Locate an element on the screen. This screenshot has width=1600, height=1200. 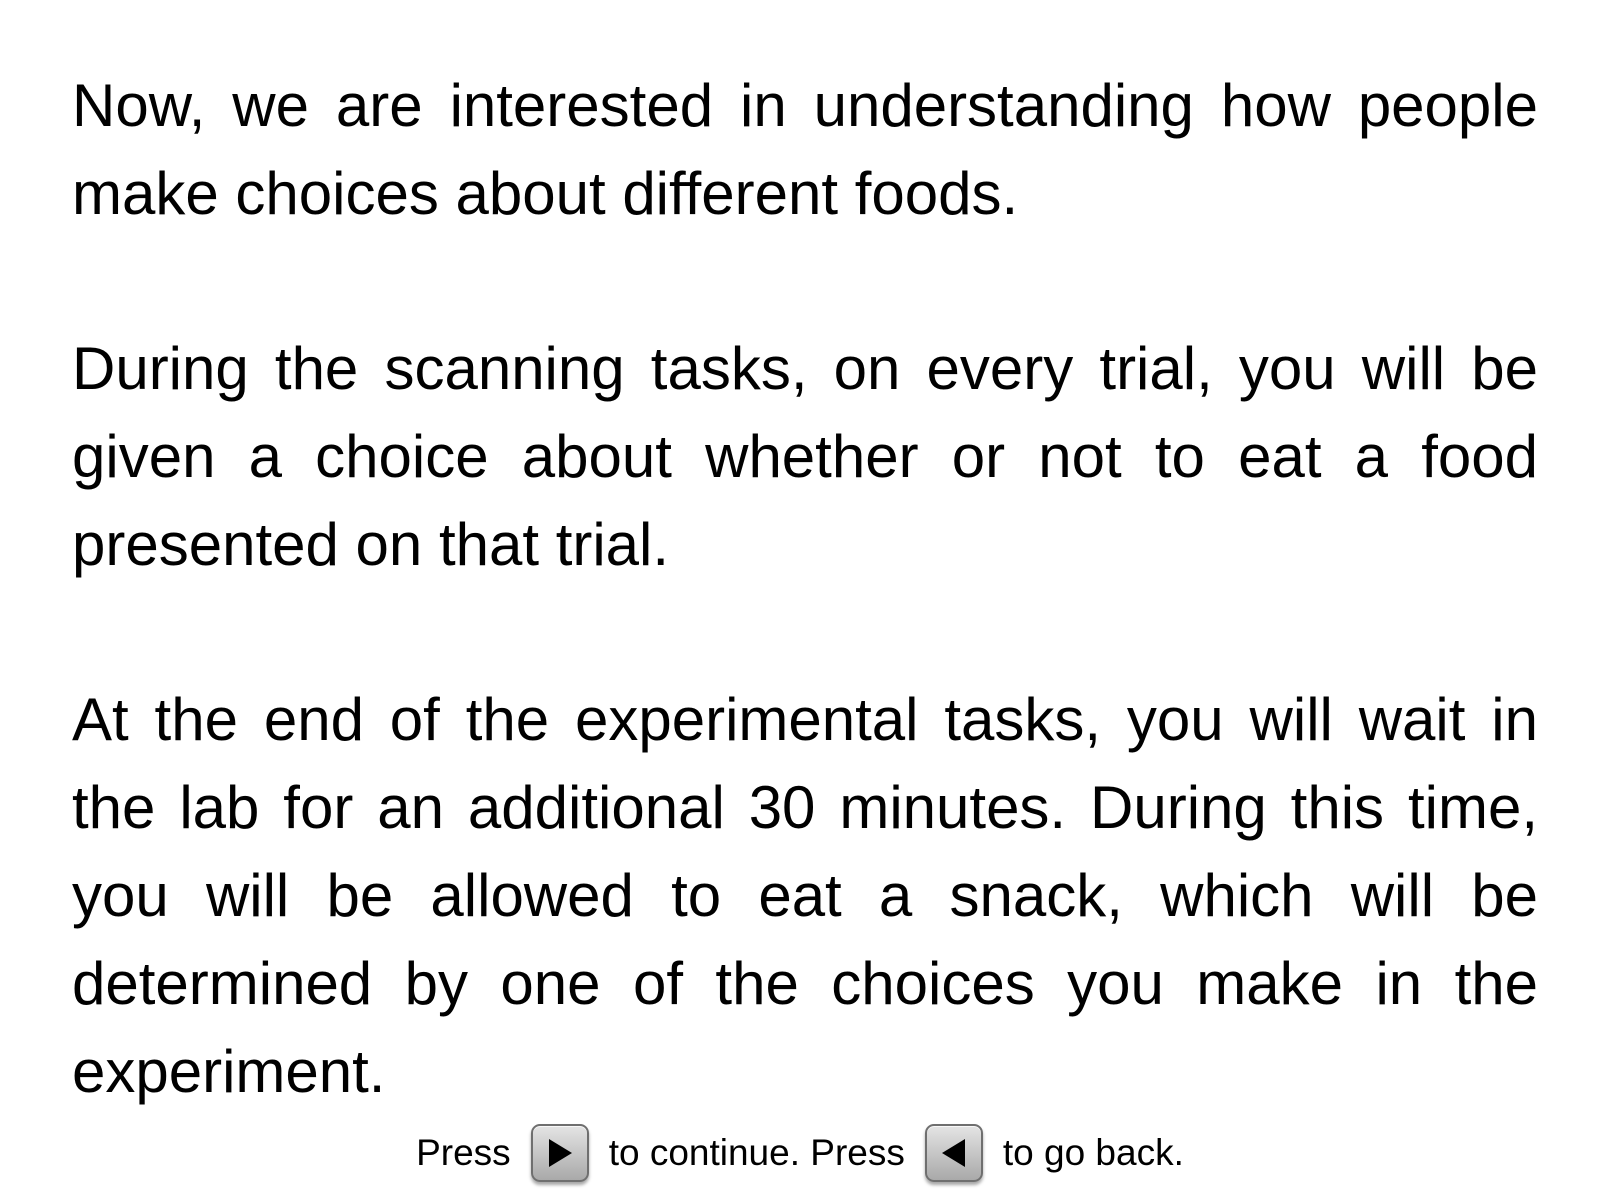
right-triangle-icon is located at coordinates (560, 1153).